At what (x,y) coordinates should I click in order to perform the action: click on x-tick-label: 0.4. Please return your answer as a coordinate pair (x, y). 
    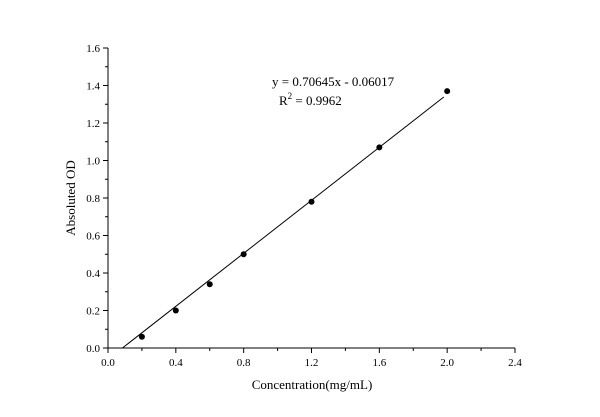
    Looking at the image, I should click on (176, 363).